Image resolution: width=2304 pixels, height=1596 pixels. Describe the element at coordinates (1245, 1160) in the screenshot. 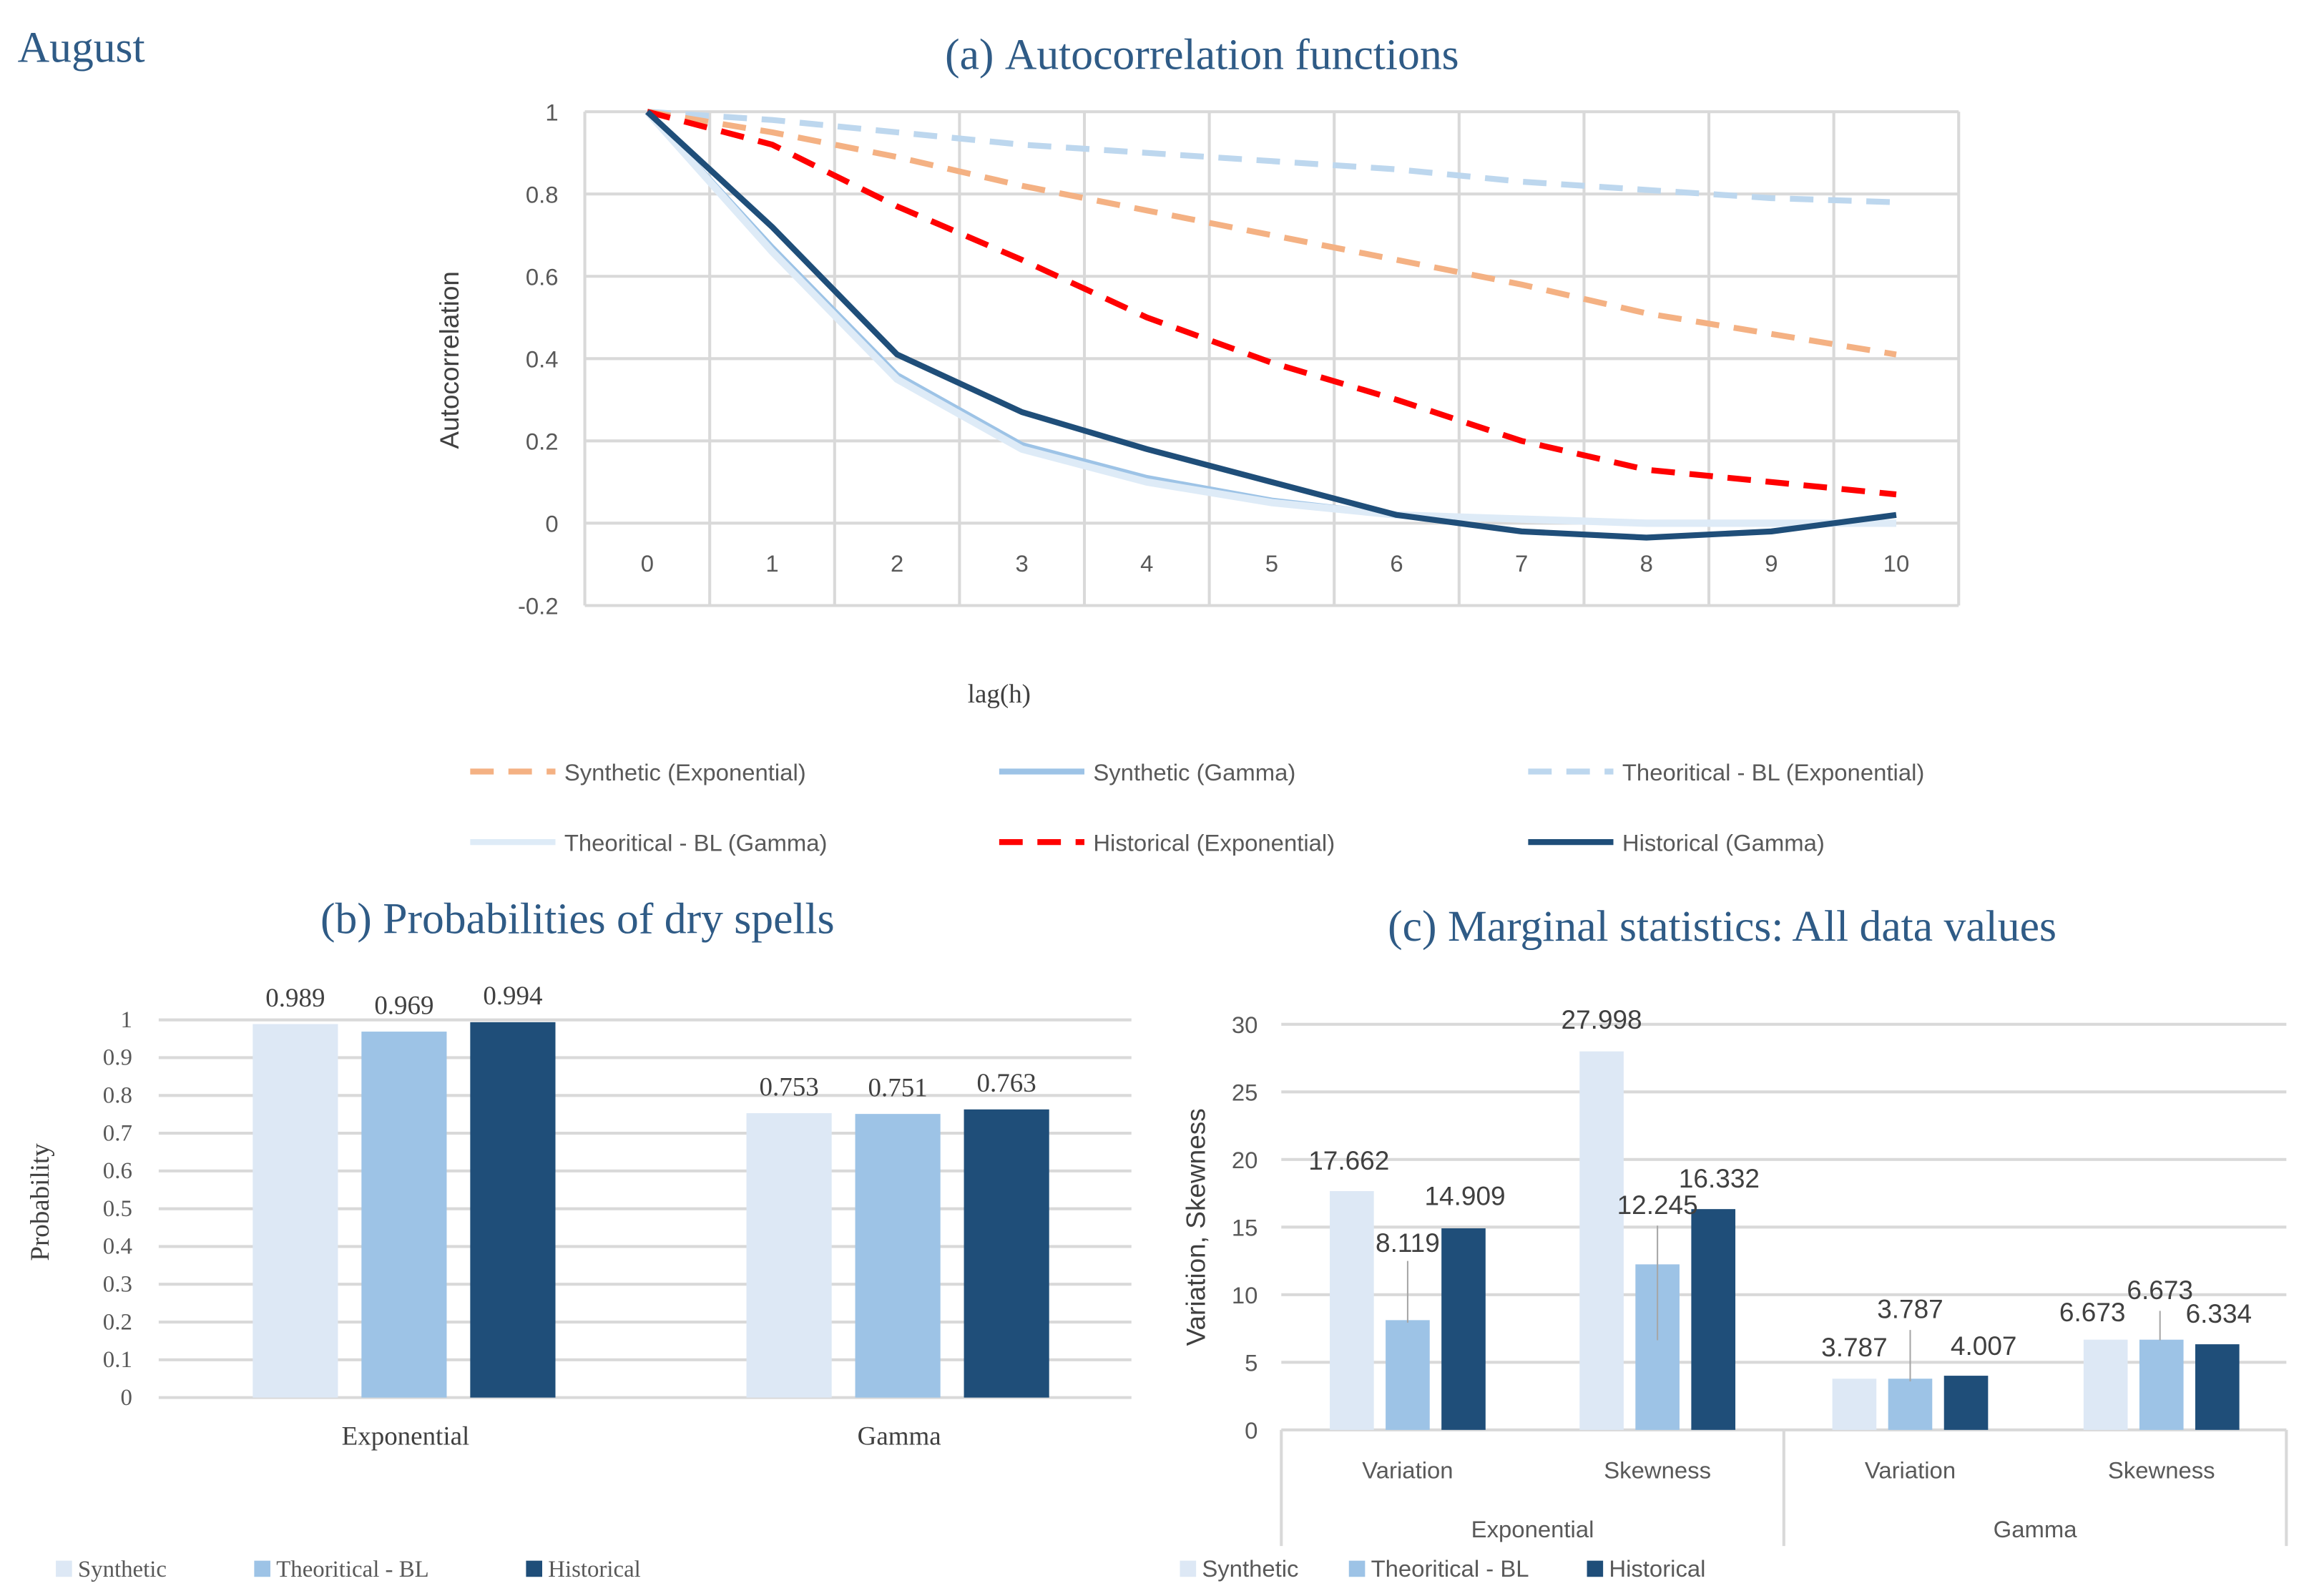

I see `y-tick-label: 20` at that location.